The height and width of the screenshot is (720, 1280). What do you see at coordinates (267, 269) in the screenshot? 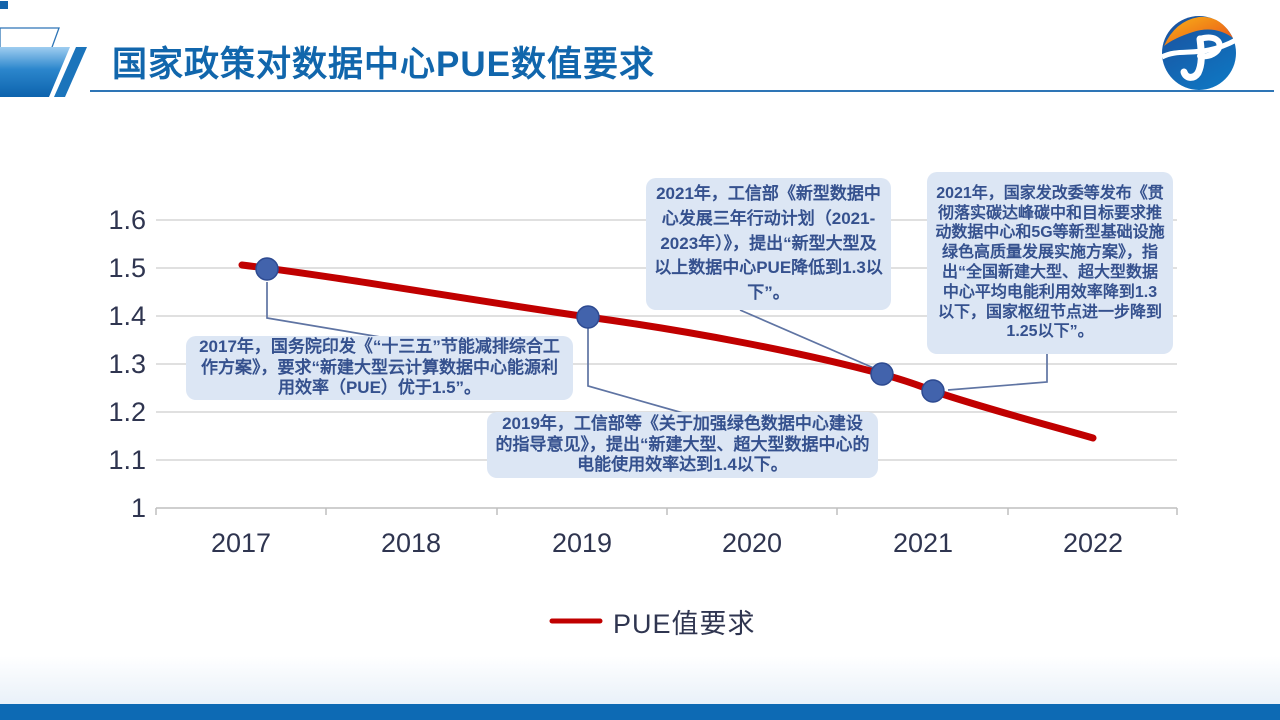
I see `data-point-2017` at bounding box center [267, 269].